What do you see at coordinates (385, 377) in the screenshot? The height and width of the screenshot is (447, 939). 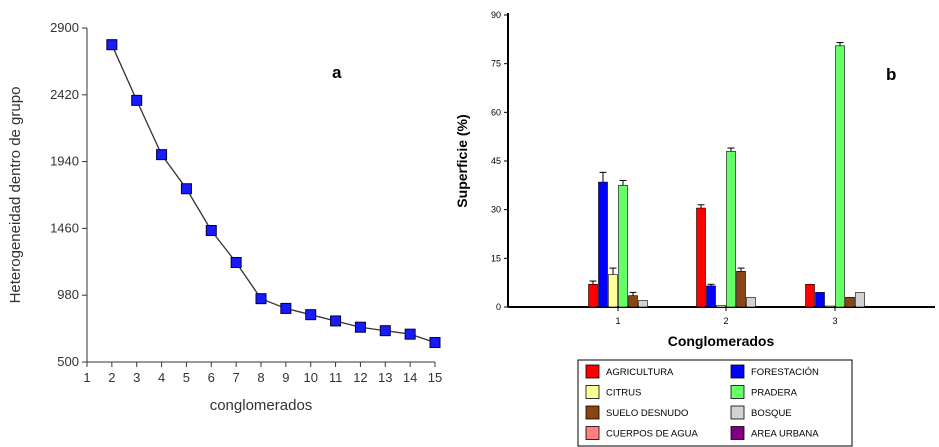 I see `x-tick-label-a: 13` at bounding box center [385, 377].